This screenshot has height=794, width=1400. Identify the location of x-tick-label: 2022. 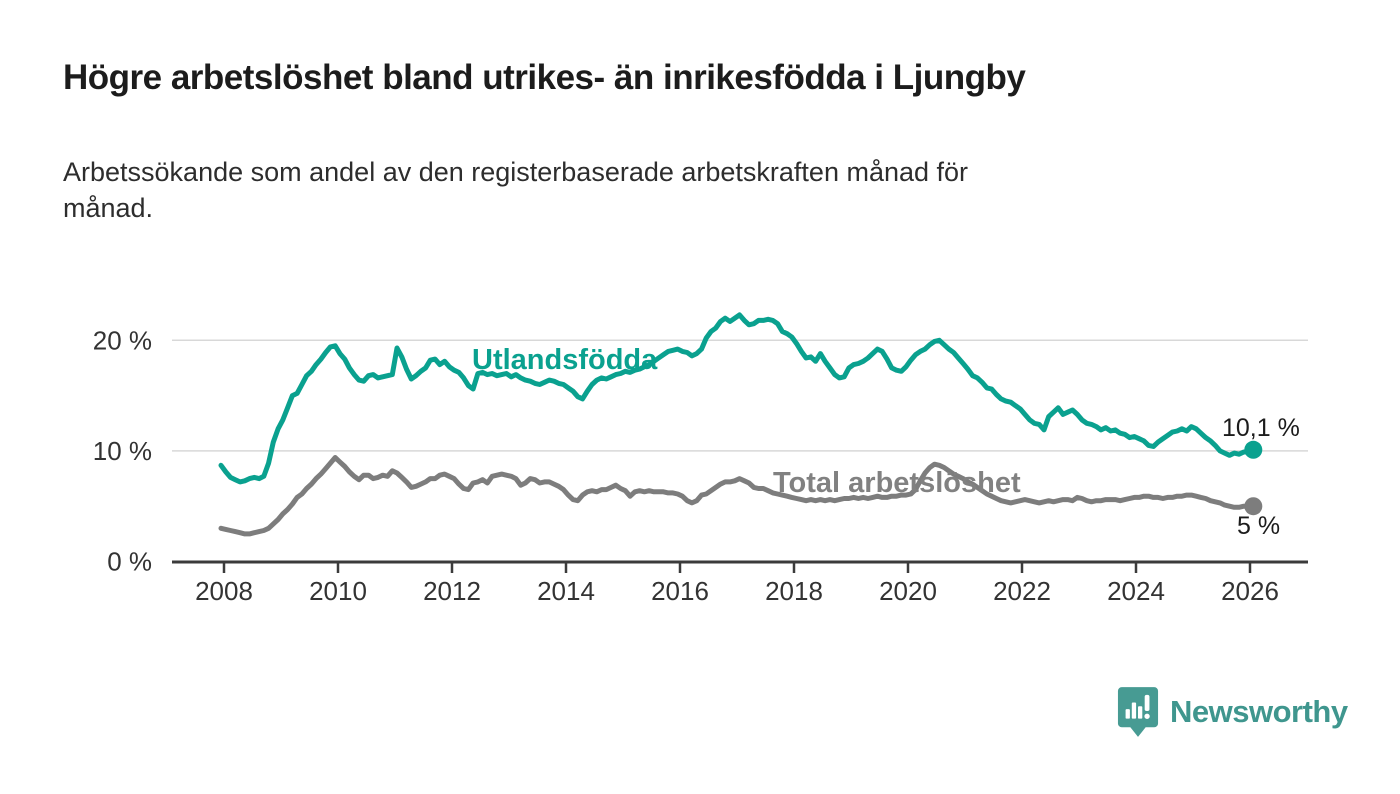
(1022, 591).